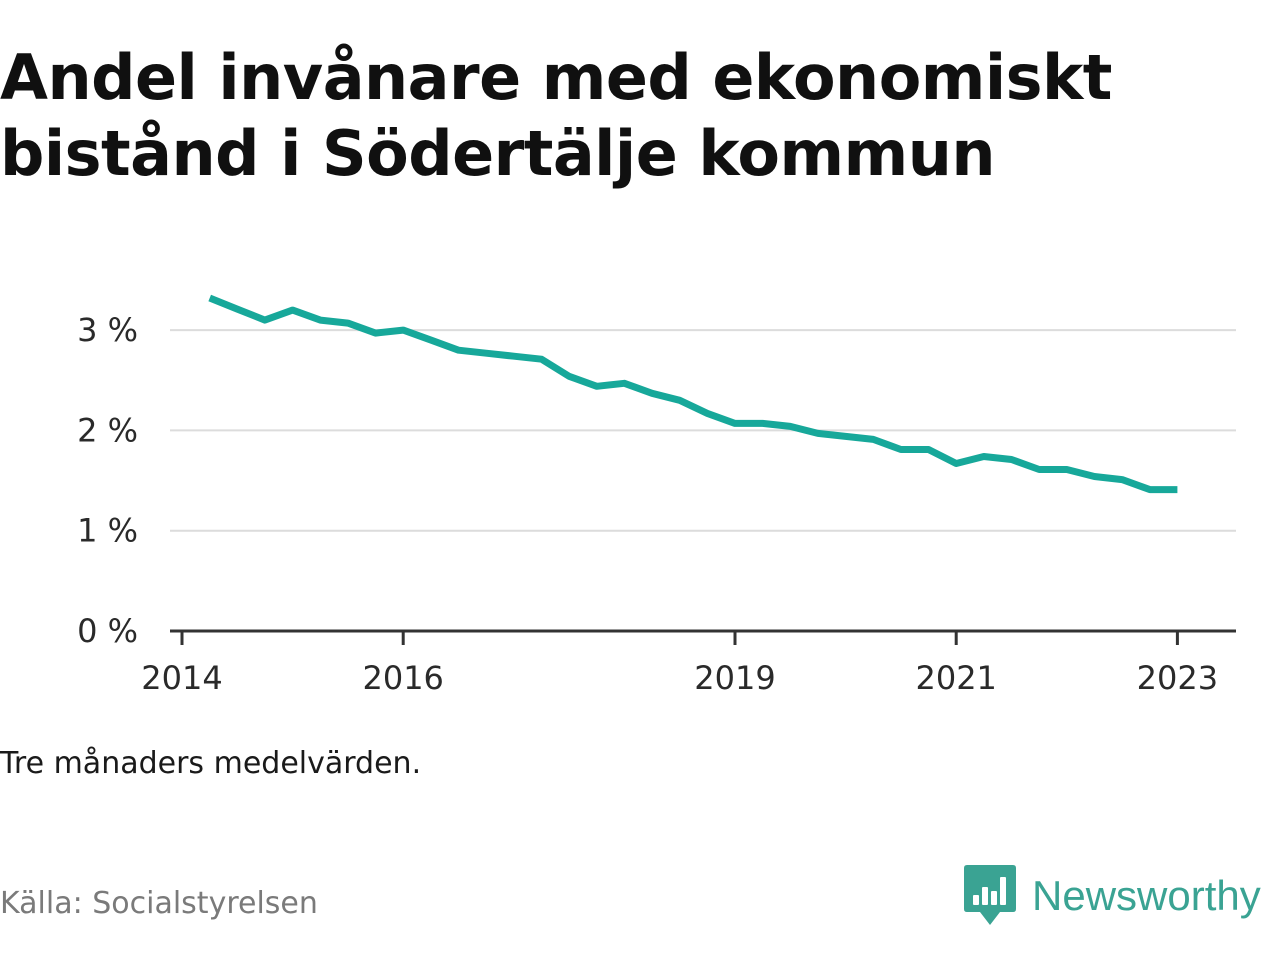  I want to click on y-tick-label: 0 %, so click(107, 631).